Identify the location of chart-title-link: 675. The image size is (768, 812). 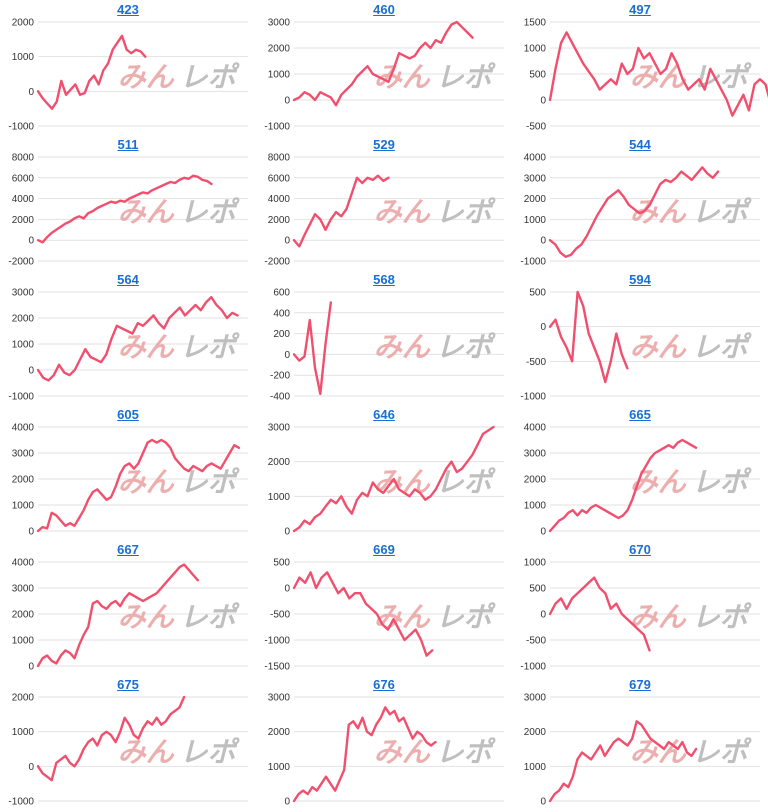
(128, 684).